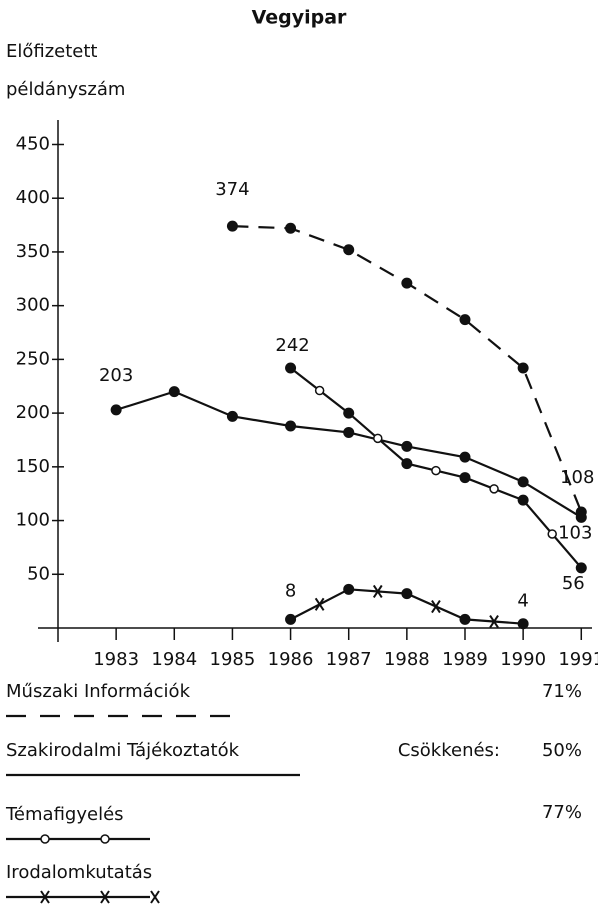 The image size is (598, 912). What do you see at coordinates (299, 18) in the screenshot?
I see `chart-title: Vegyipar` at bounding box center [299, 18].